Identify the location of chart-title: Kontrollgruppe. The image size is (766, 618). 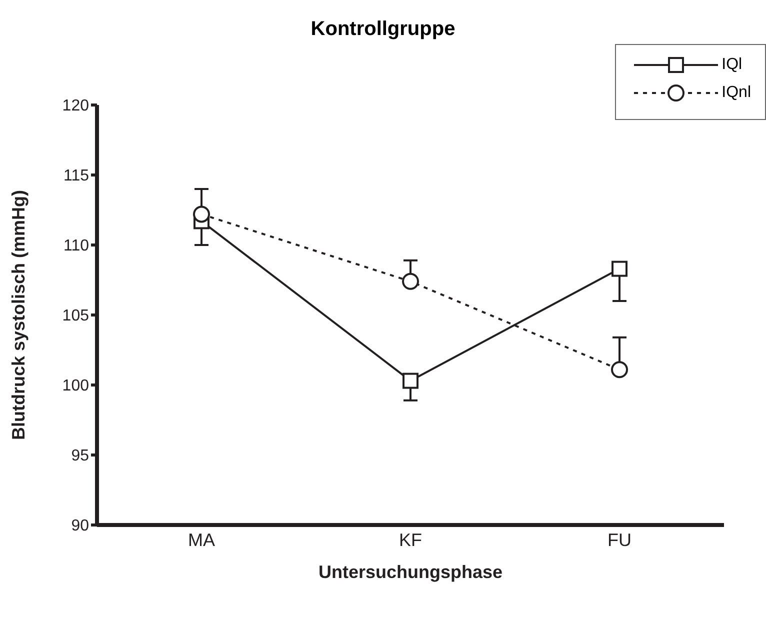
(383, 29).